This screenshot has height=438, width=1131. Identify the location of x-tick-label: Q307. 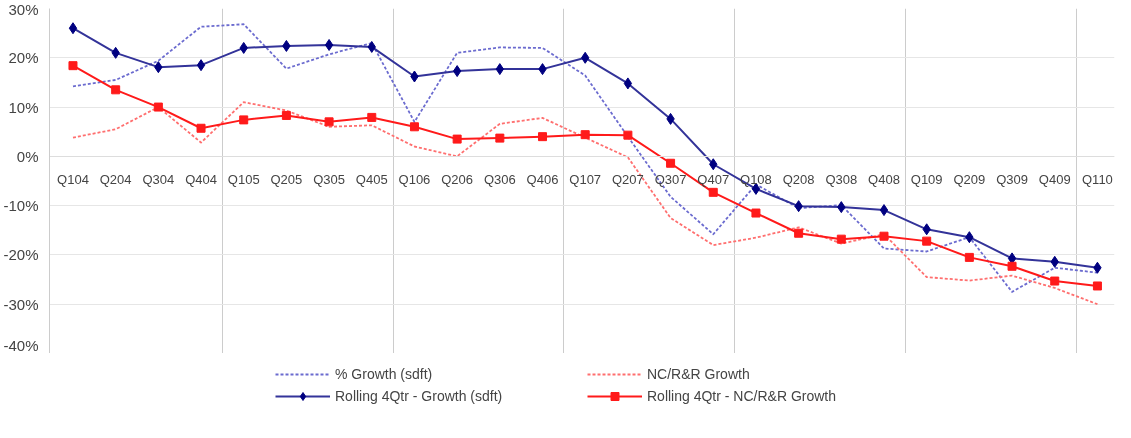
(670, 180).